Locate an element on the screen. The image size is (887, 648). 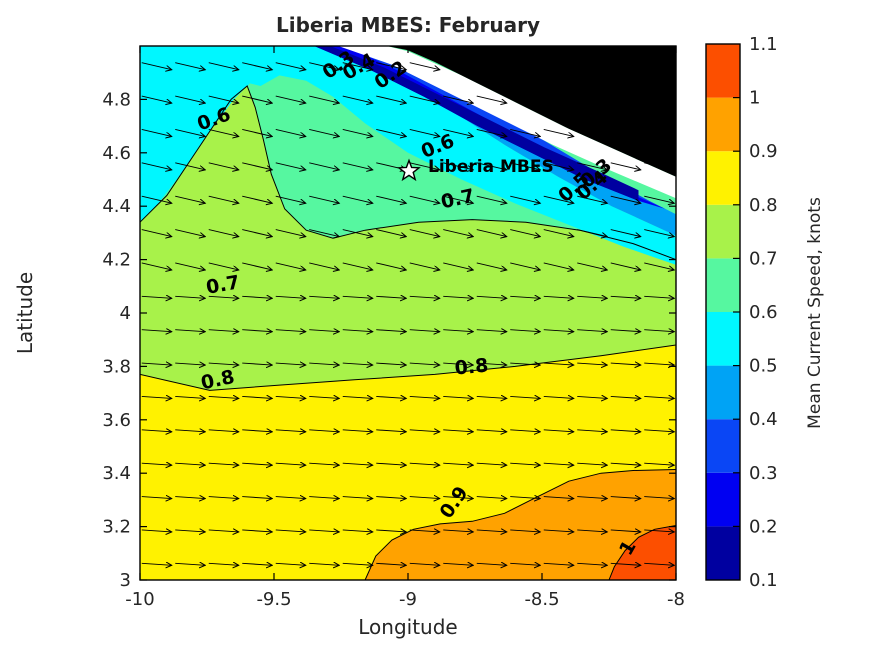
x-tick-label: -8.5 is located at coordinates (541, 599).